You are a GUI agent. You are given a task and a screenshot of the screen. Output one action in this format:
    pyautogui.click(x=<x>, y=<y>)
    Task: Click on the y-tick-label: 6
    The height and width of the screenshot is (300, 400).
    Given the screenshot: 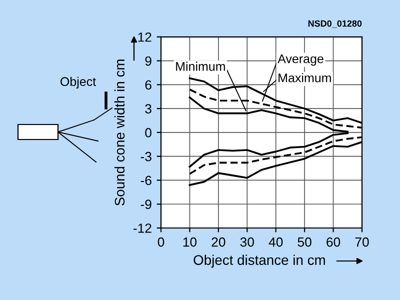 What is the action you would take?
    pyautogui.click(x=148, y=85)
    